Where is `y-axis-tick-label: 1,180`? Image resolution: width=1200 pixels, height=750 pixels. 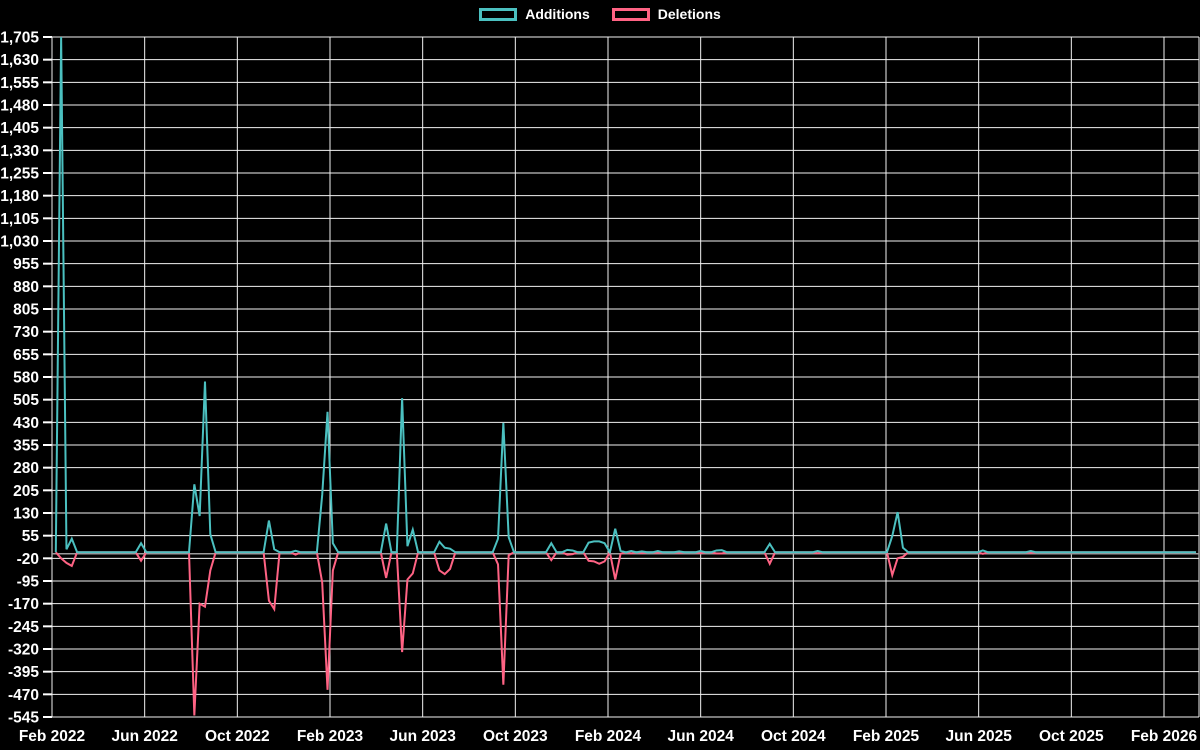 y-axis-tick-label: 1,180 is located at coordinates (19, 196).